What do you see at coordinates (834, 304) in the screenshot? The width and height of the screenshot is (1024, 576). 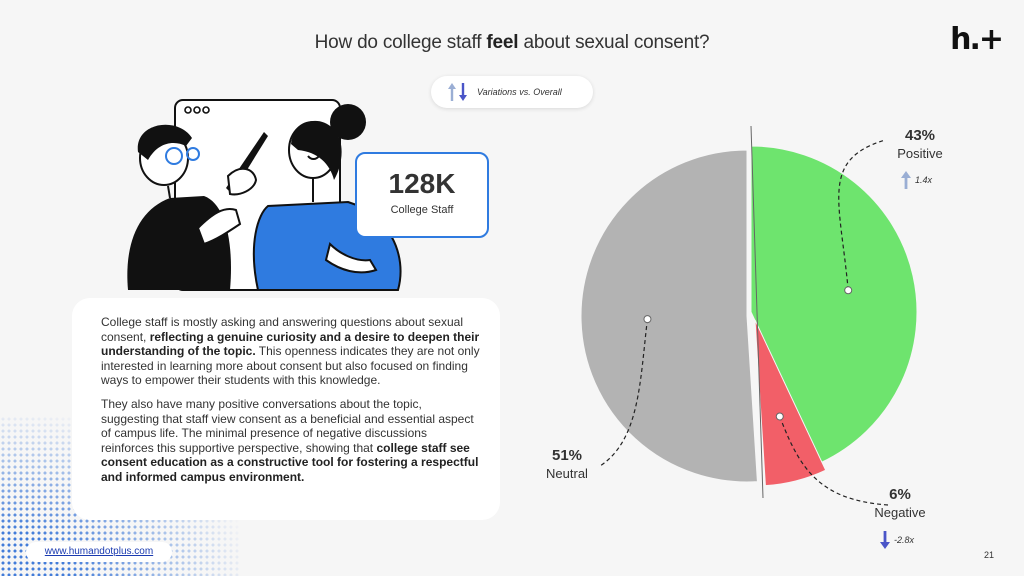 I see `pie-slice-positive` at bounding box center [834, 304].